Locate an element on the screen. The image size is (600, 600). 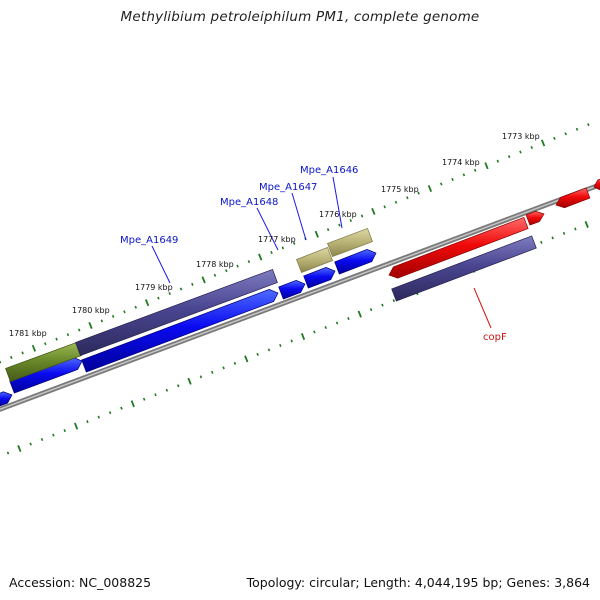
label-leader-mpe-a1649 is located at coordinates (161, 264).